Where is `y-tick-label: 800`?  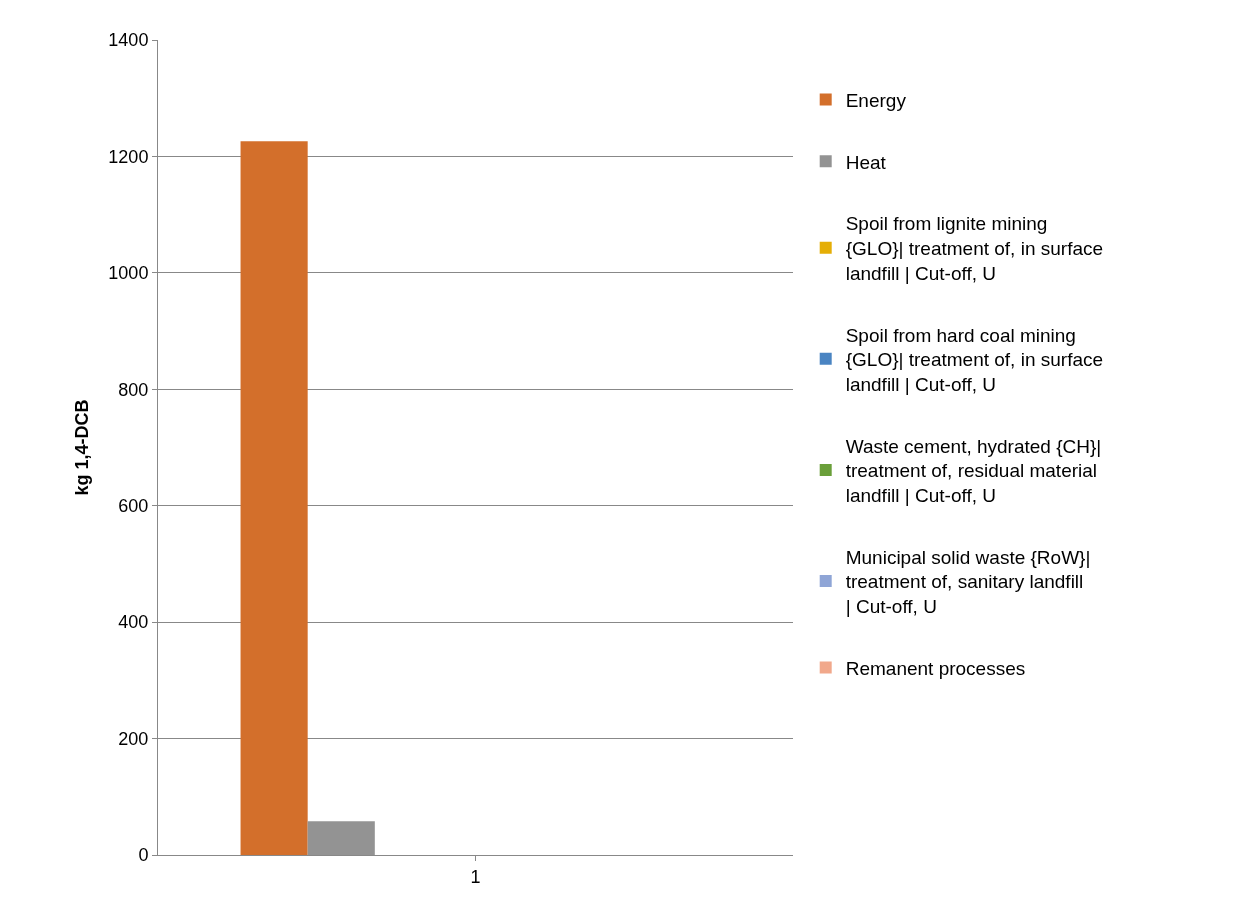
y-tick-label: 800 is located at coordinates (133, 389).